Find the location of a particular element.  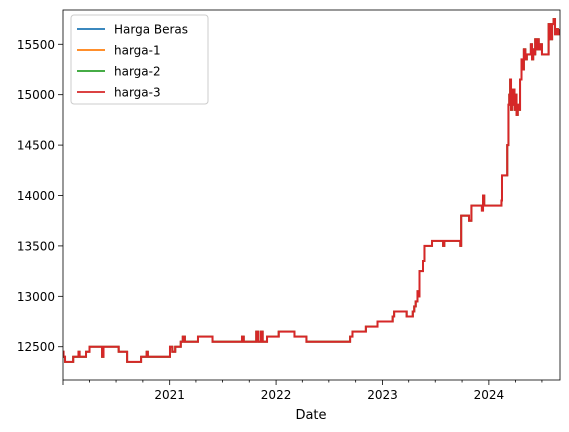

y-axis: 12500 13000 13500 14000 14500 15000 15500 is located at coordinates (40, 196).